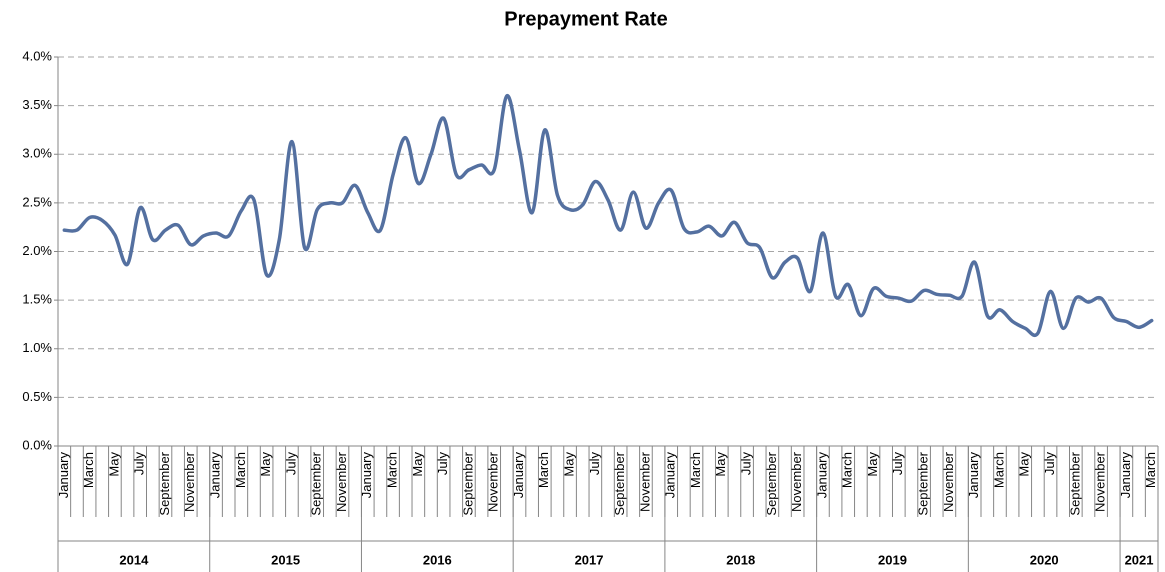  What do you see at coordinates (892, 559) in the screenshot?
I see `group-label: 2019` at bounding box center [892, 559].